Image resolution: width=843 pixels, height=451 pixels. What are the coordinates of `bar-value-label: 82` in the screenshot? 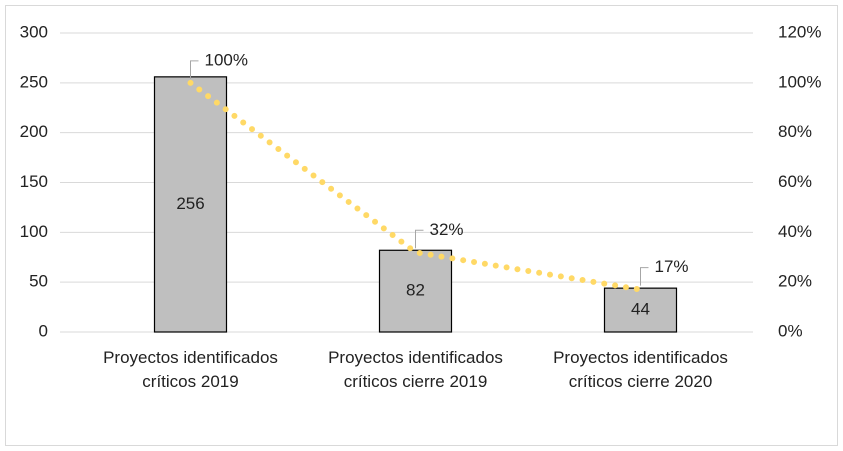 It's located at (415, 290).